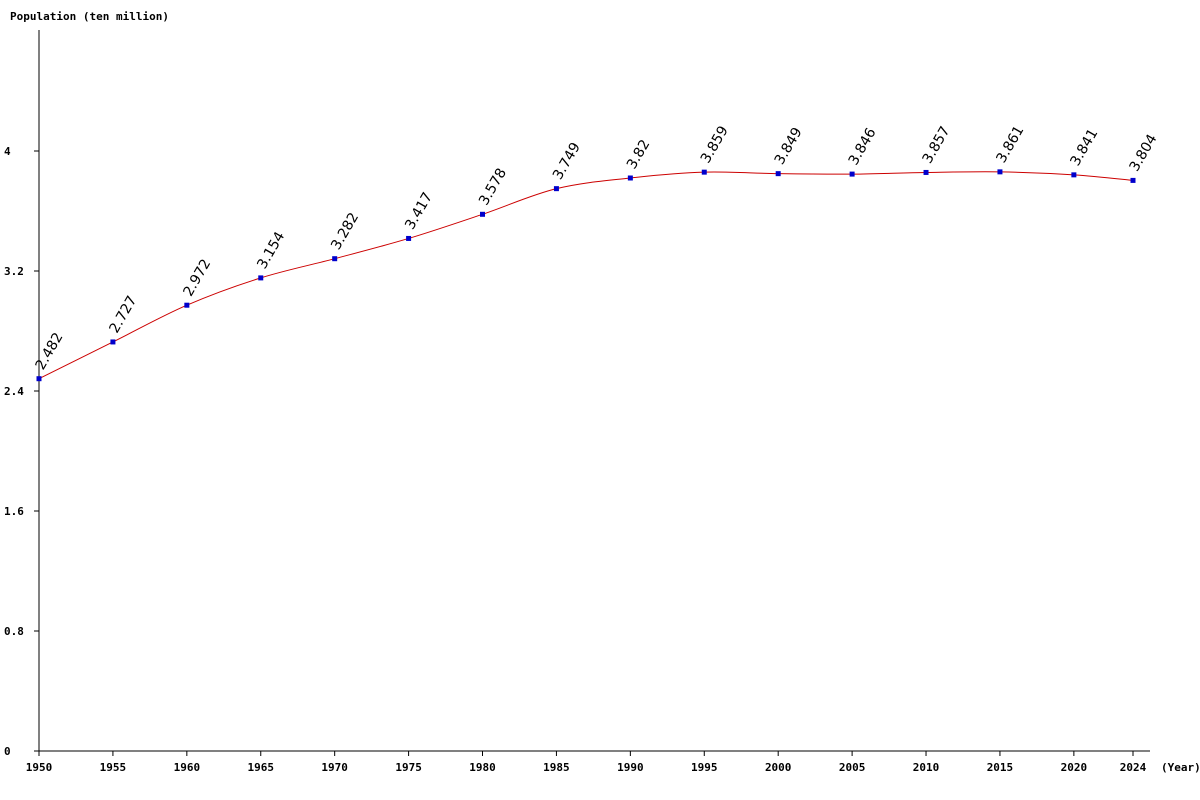 The width and height of the screenshot is (1200, 800). Describe the element at coordinates (704, 767) in the screenshot. I see `x-tick-label: 1995` at that location.